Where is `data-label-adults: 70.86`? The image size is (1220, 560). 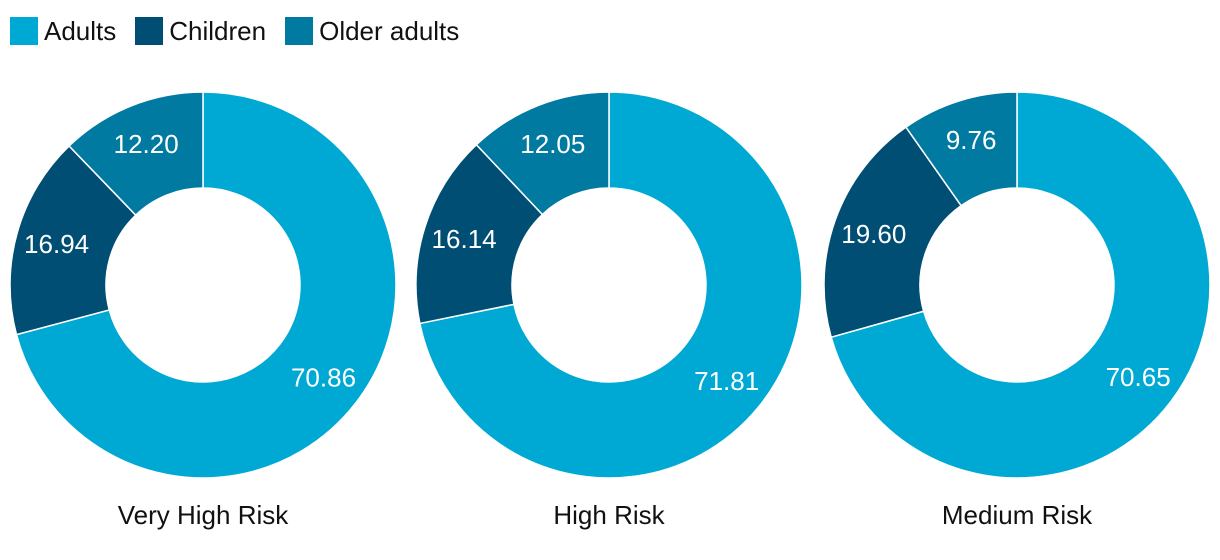 data-label-adults: 70.86 is located at coordinates (323, 378).